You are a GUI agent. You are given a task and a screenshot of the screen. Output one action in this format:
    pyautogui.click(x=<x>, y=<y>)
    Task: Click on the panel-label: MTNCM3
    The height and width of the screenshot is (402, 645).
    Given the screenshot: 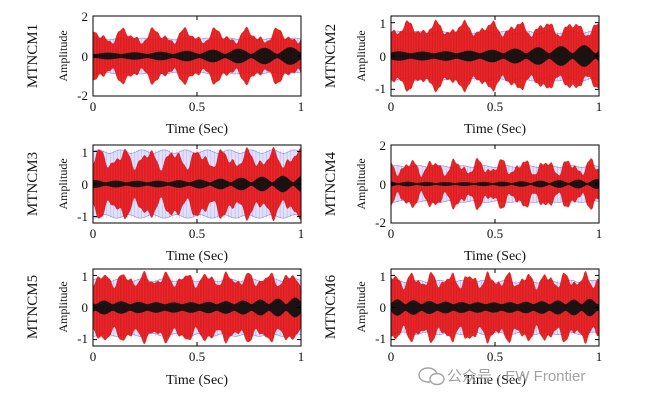 What is the action you would take?
    pyautogui.click(x=33, y=184)
    